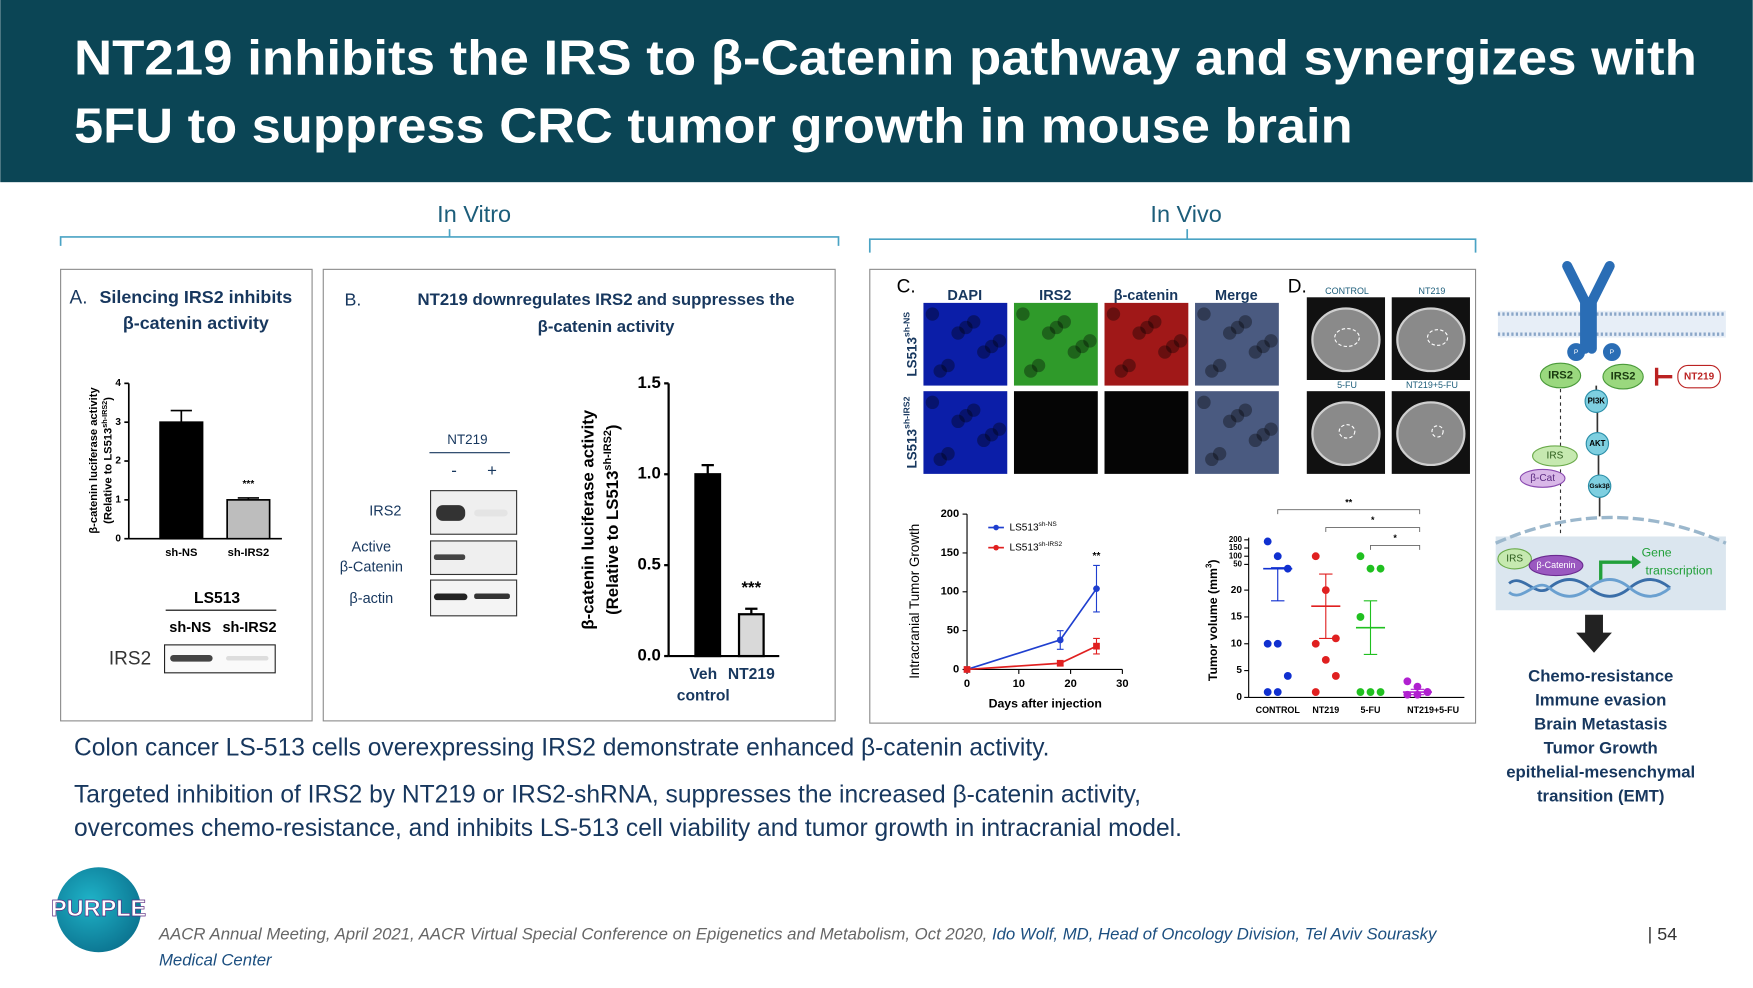  Describe the element at coordinates (648, 564) in the screenshot. I see `y-tick-label: 0.5` at that location.